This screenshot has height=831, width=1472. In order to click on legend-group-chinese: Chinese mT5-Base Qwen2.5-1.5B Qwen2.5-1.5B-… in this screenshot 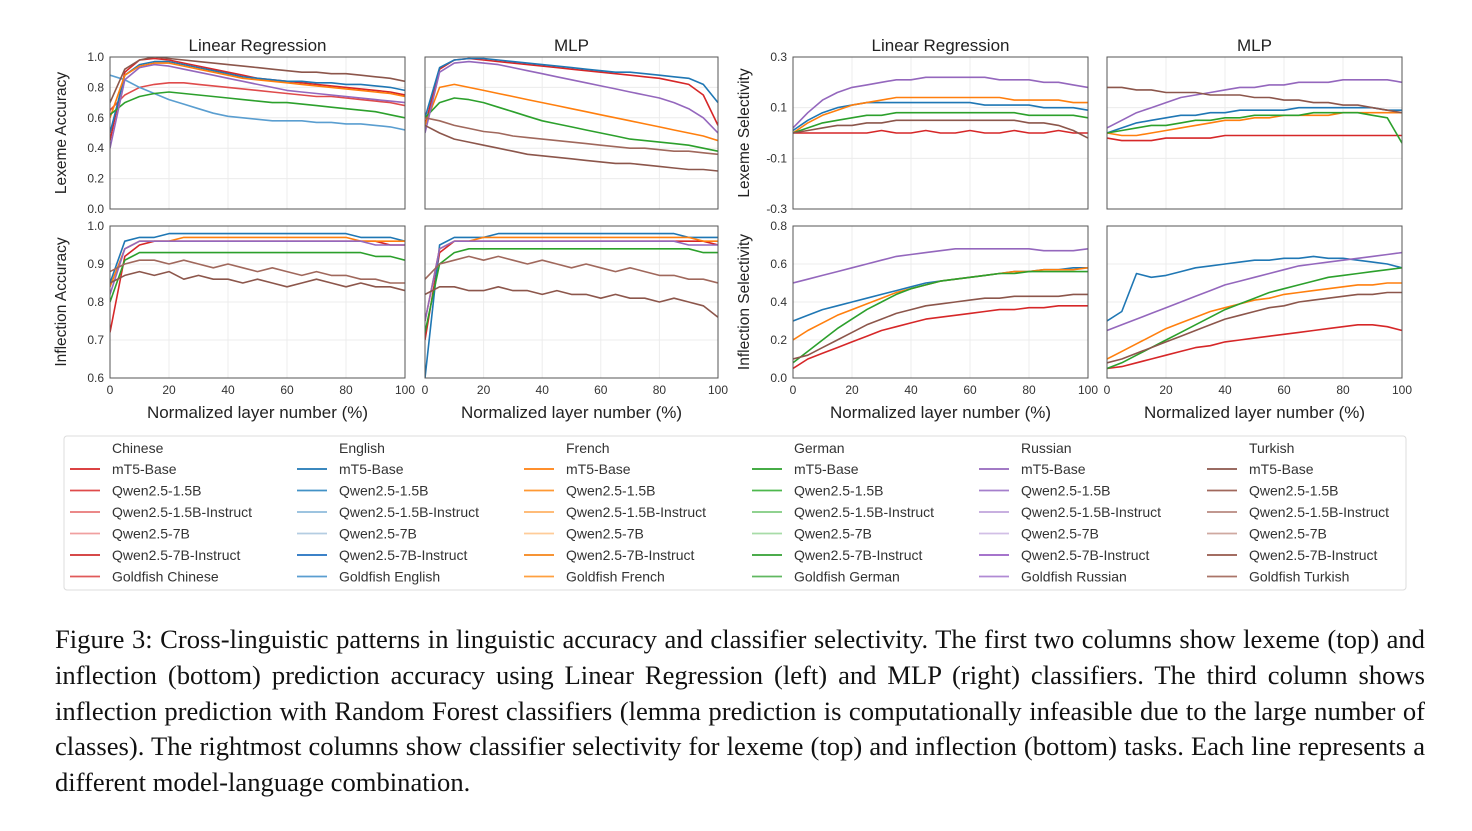, I will do `click(161, 512)`.